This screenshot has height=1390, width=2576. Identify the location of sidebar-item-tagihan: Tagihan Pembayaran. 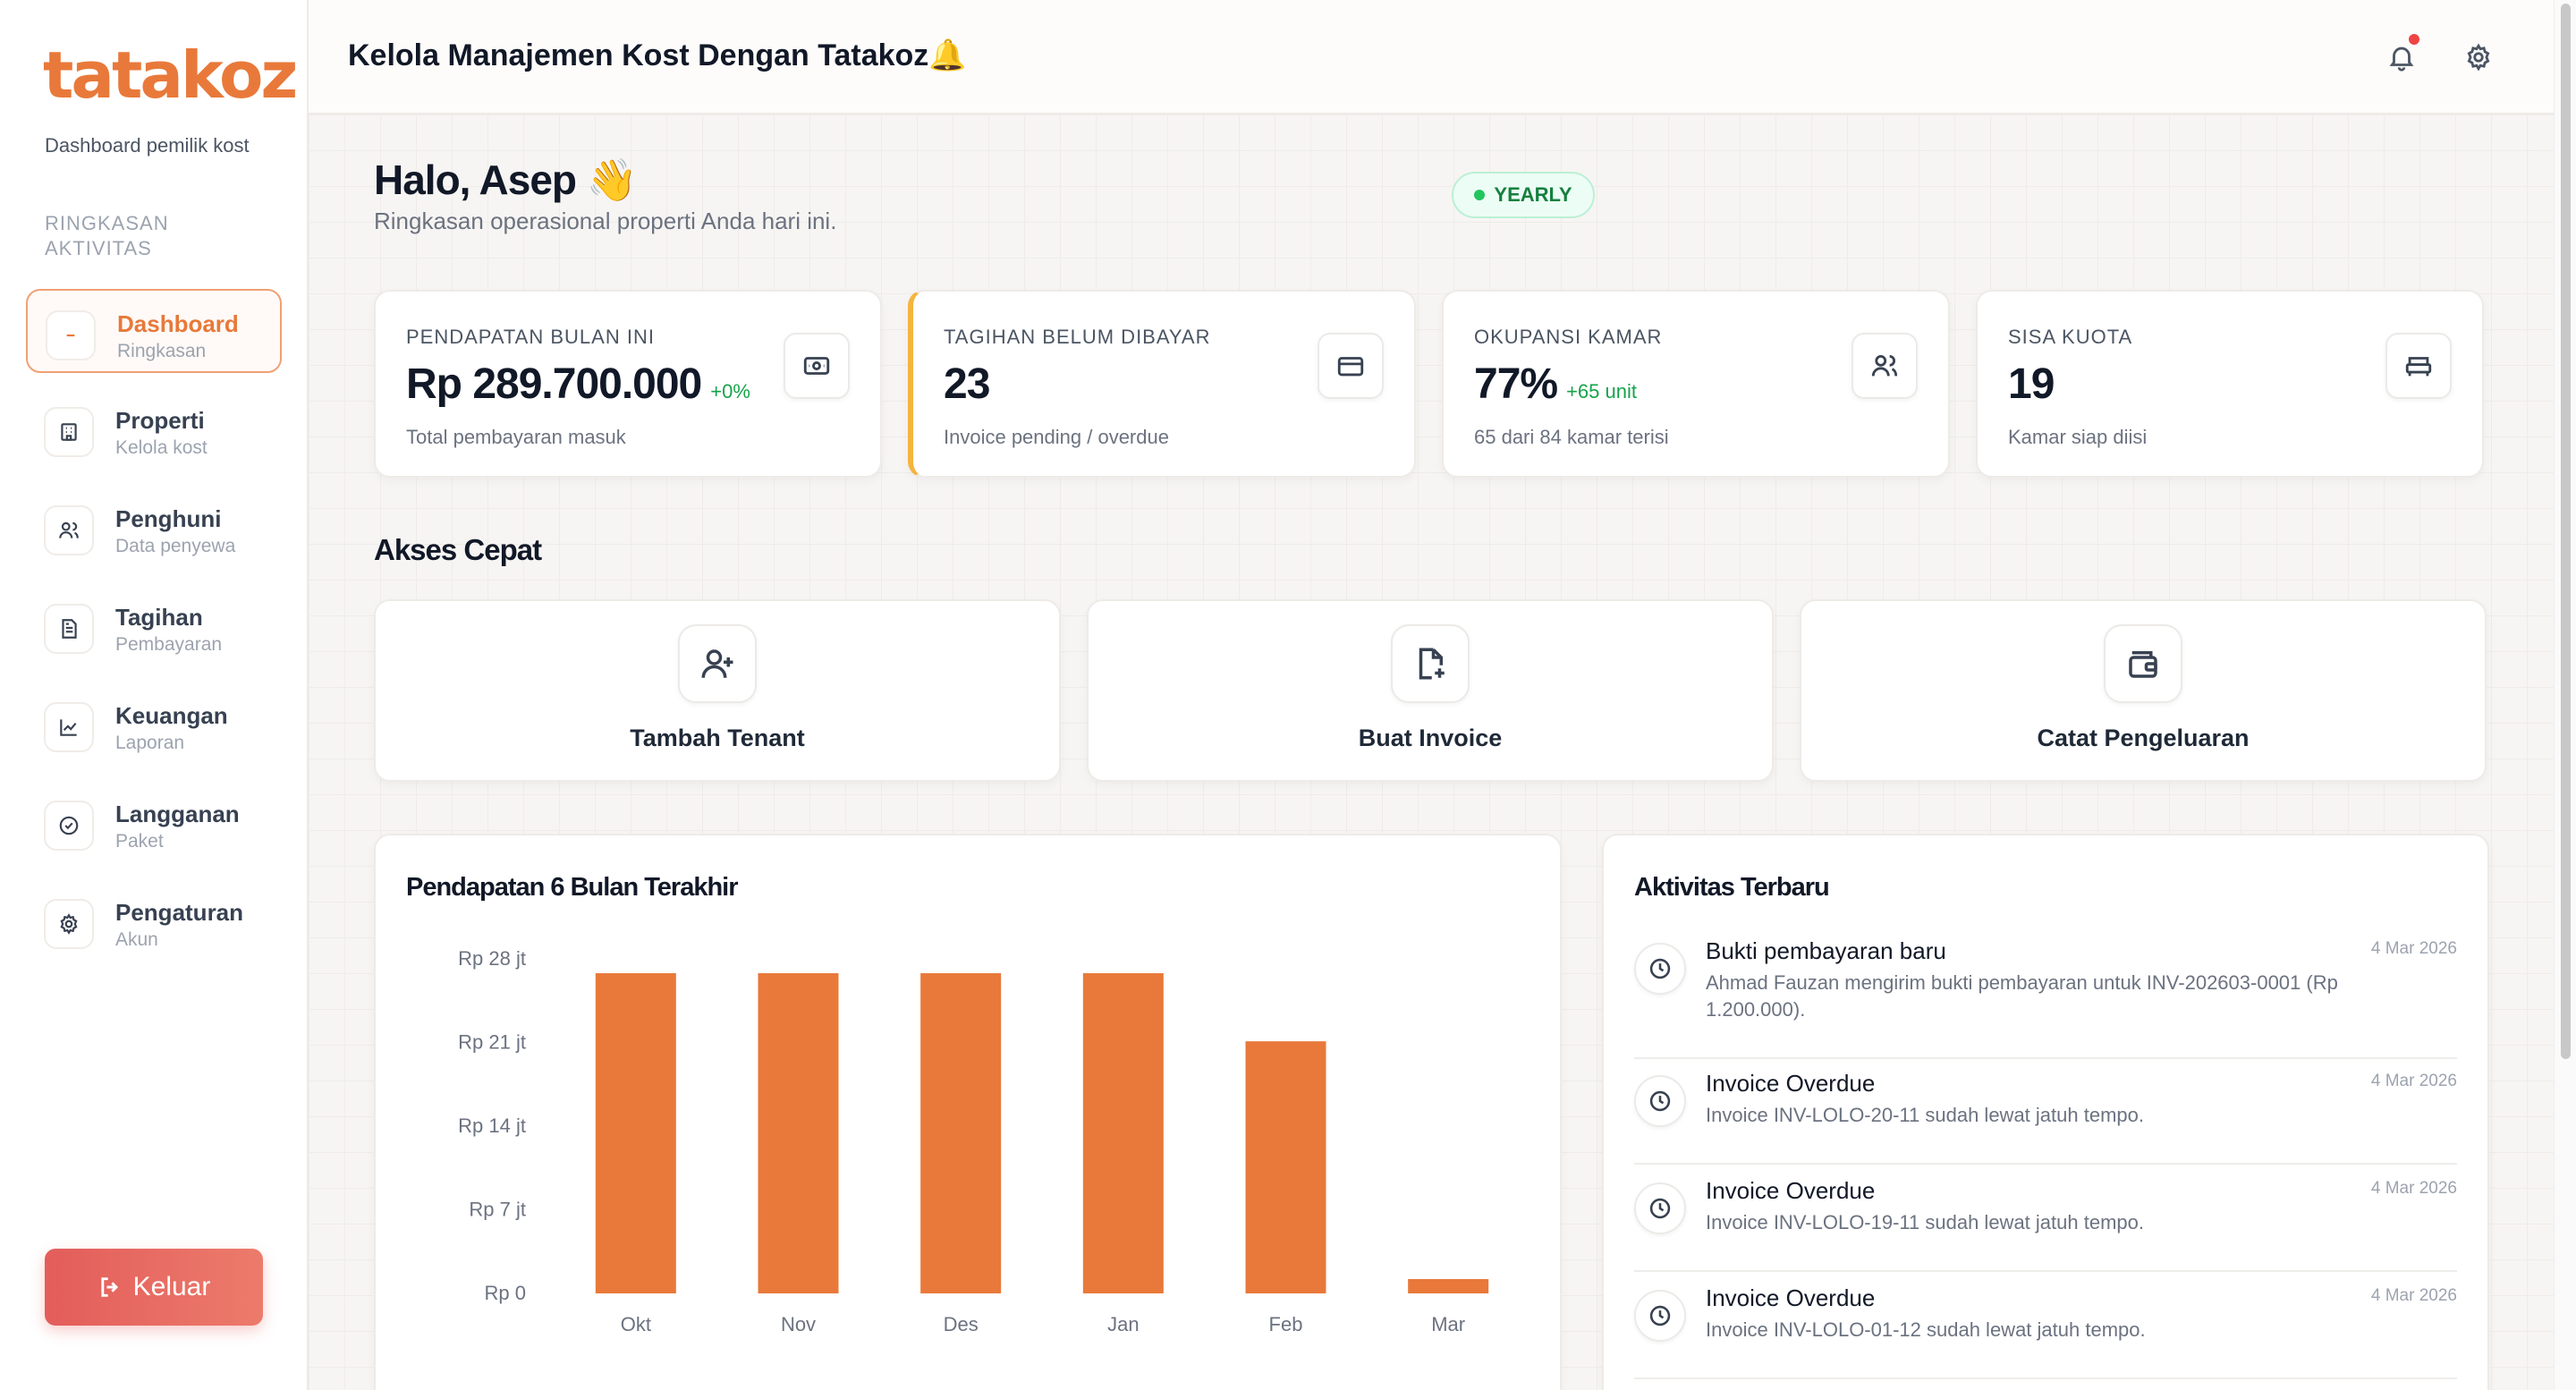
(154, 626).